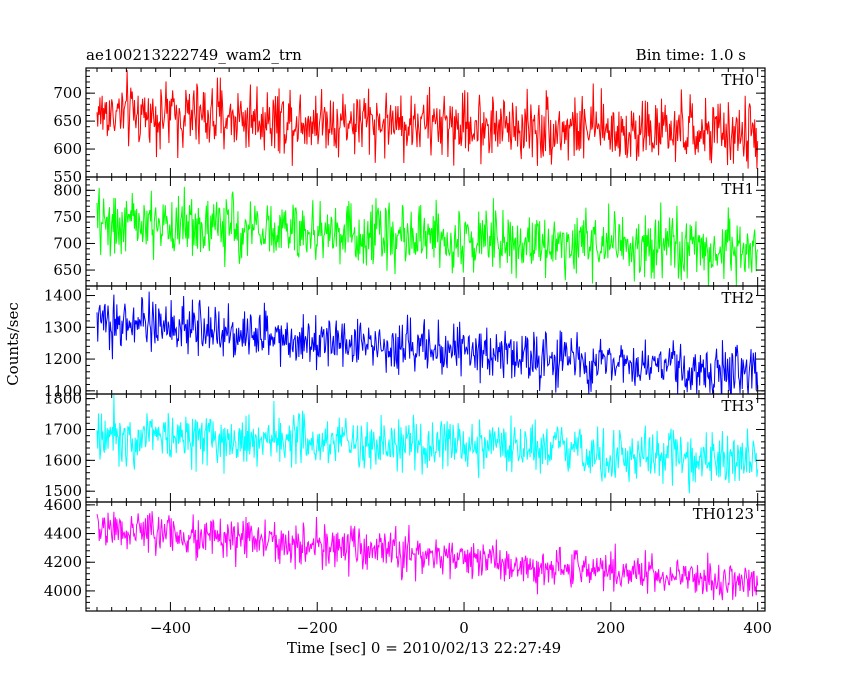 The height and width of the screenshot is (680, 850). What do you see at coordinates (723, 514) in the screenshot?
I see `series-label-th0123: TH0123` at bounding box center [723, 514].